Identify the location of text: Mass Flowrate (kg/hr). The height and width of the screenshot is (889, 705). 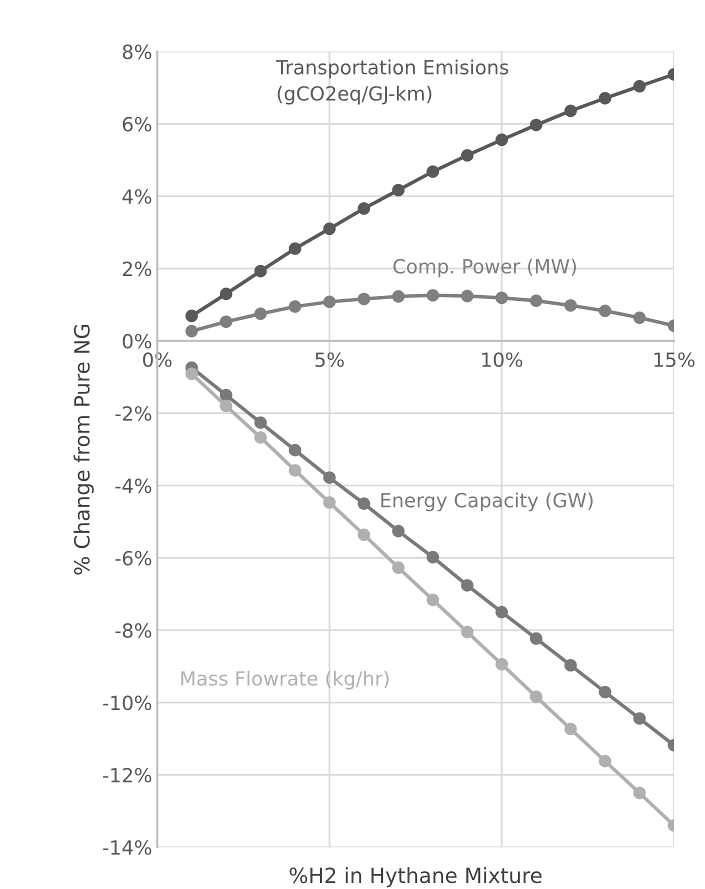
(285, 680).